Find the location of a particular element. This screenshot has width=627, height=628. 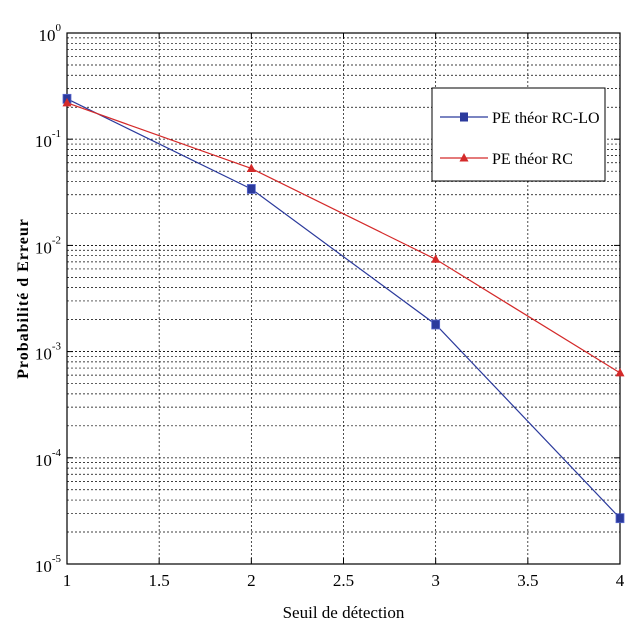

x-axis-label: Seuil de détection is located at coordinates (344, 612).